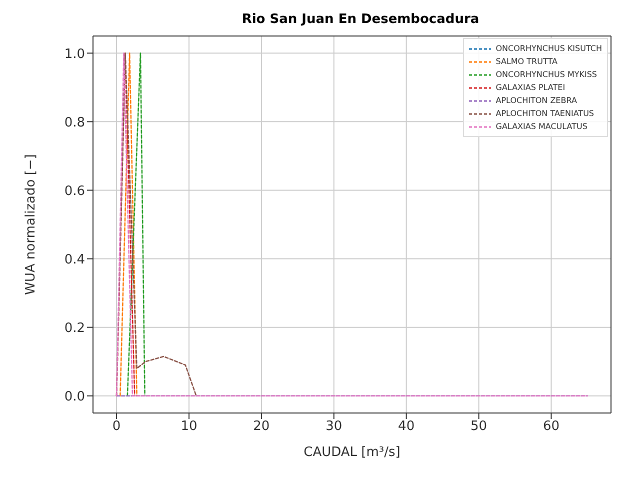 This screenshot has height=478, width=618. What do you see at coordinates (406, 426) in the screenshot?
I see `x-tick-label: 40` at bounding box center [406, 426].